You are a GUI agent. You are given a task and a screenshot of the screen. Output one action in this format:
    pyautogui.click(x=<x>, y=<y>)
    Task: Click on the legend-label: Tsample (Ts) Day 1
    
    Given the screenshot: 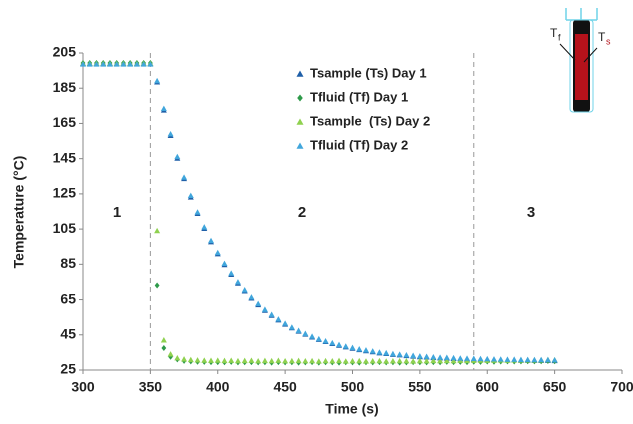 What is the action you would take?
    pyautogui.click(x=368, y=72)
    